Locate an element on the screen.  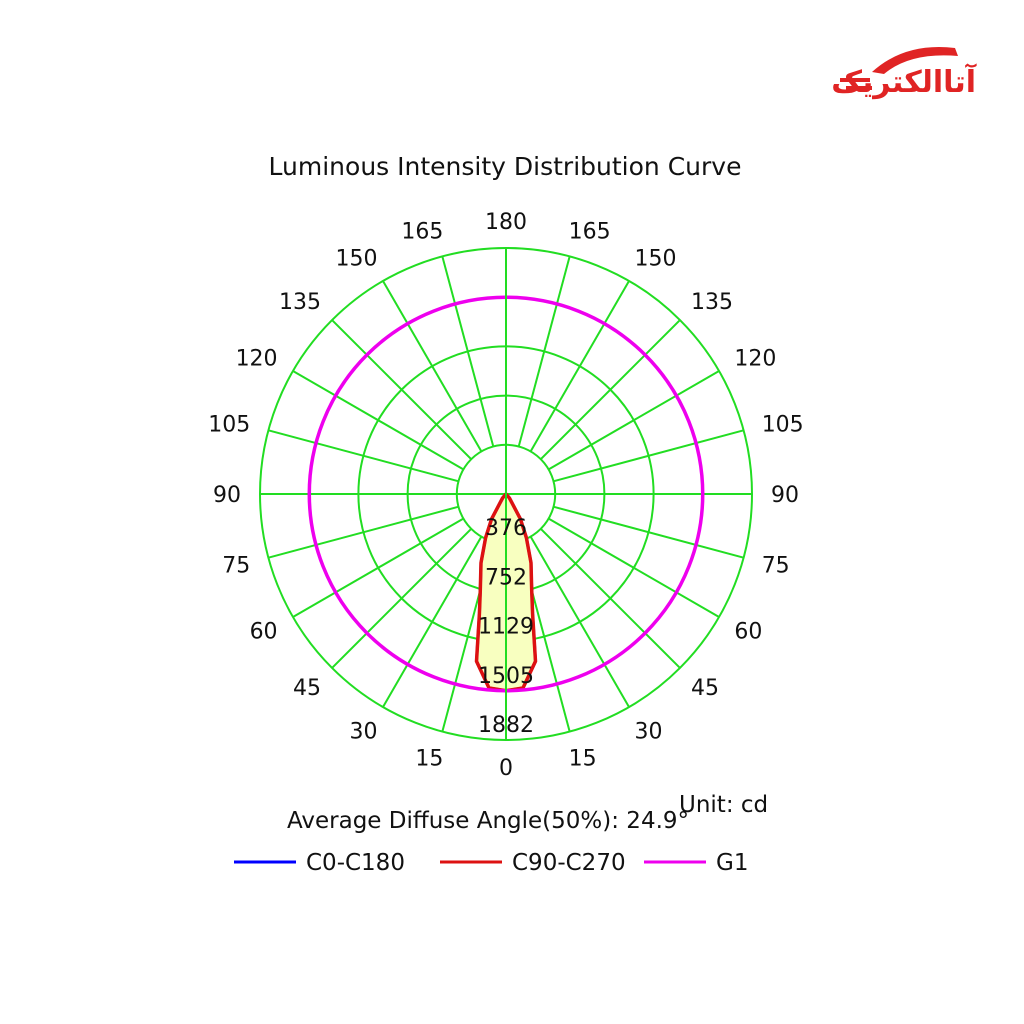
angle-label-left: 135 is located at coordinates (300, 302).